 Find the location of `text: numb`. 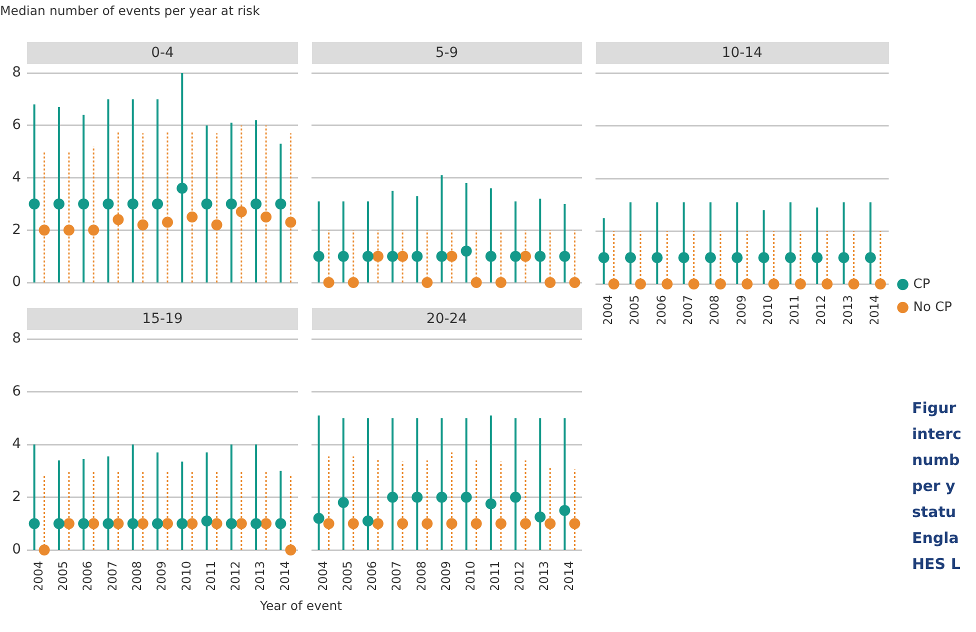

text: numb is located at coordinates (936, 460).